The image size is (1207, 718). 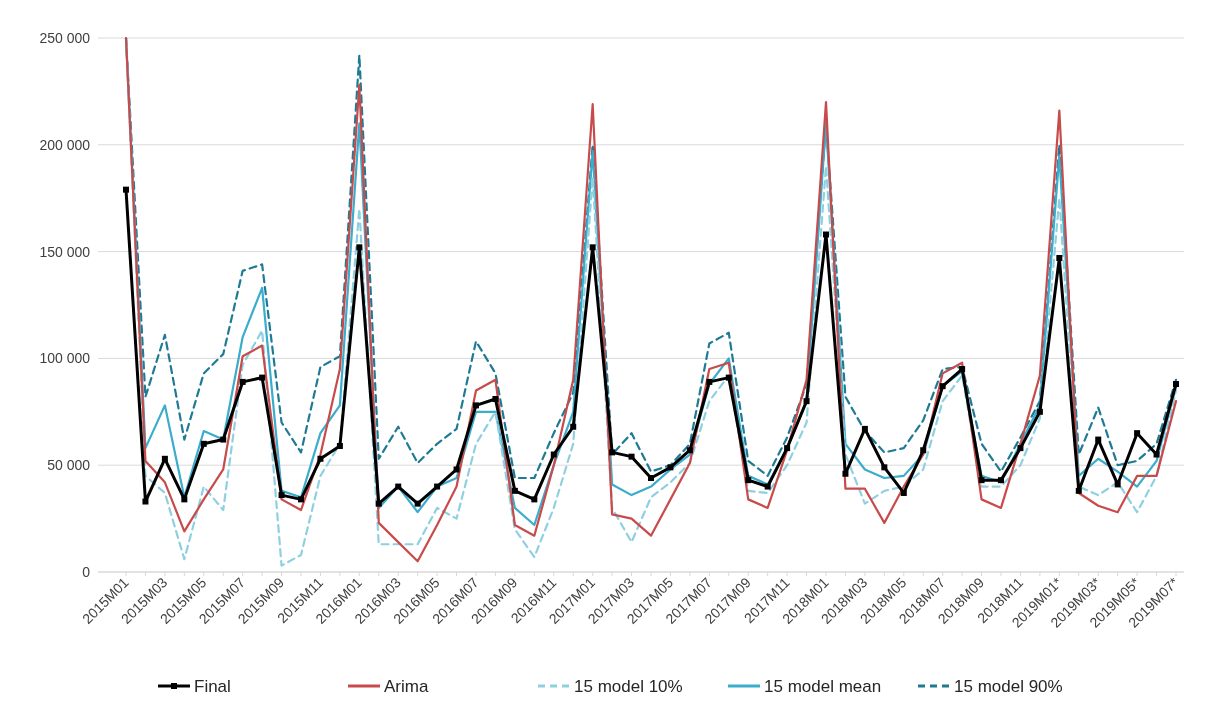 What do you see at coordinates (69, 465) in the screenshot?
I see `y-tick-label: 50 000` at bounding box center [69, 465].